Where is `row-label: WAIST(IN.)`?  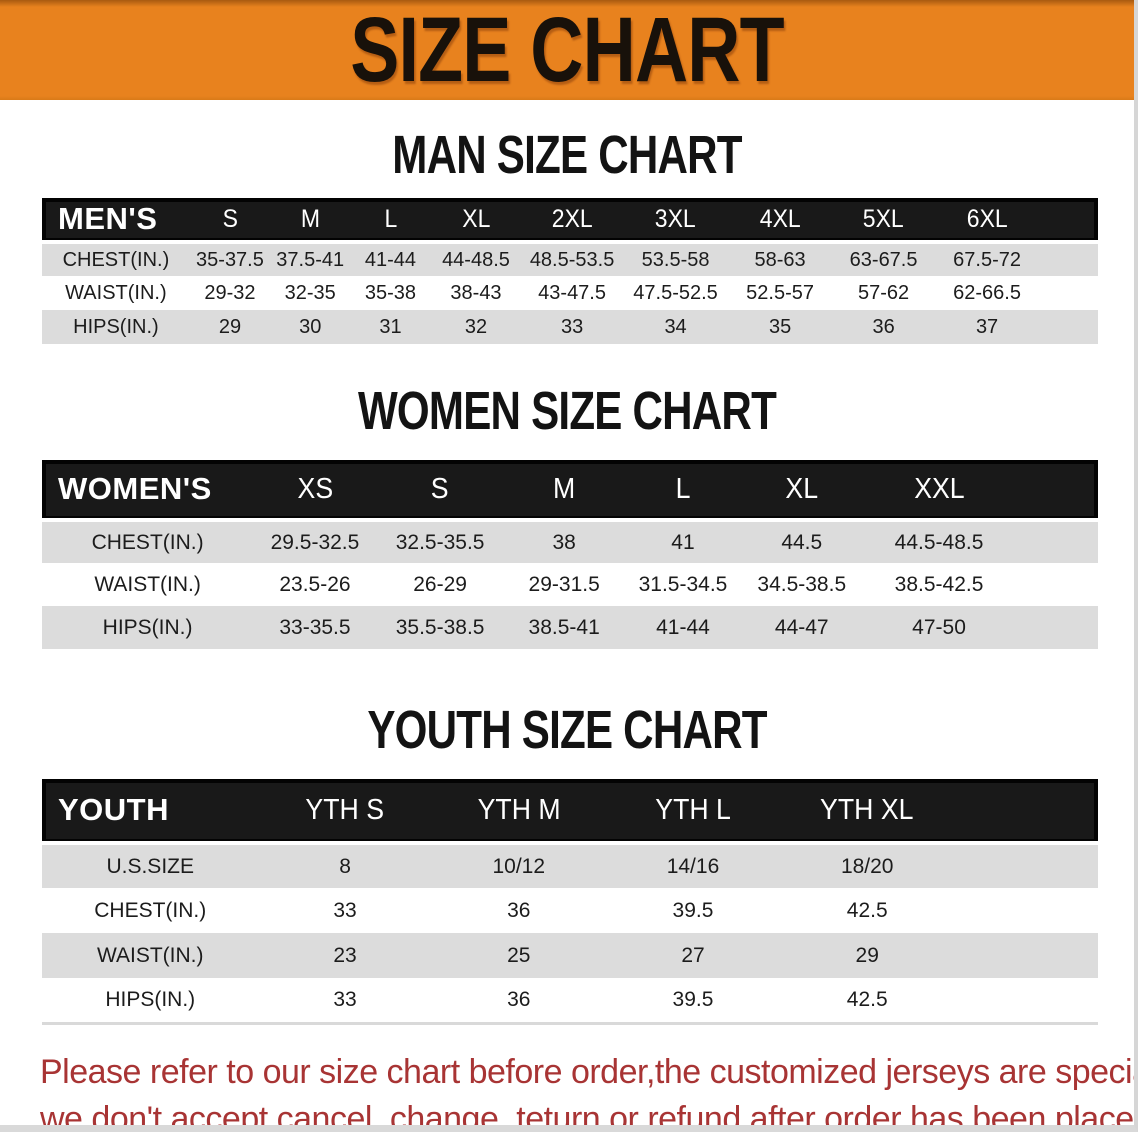
row-label: WAIST(IN.) is located at coordinates (116, 292).